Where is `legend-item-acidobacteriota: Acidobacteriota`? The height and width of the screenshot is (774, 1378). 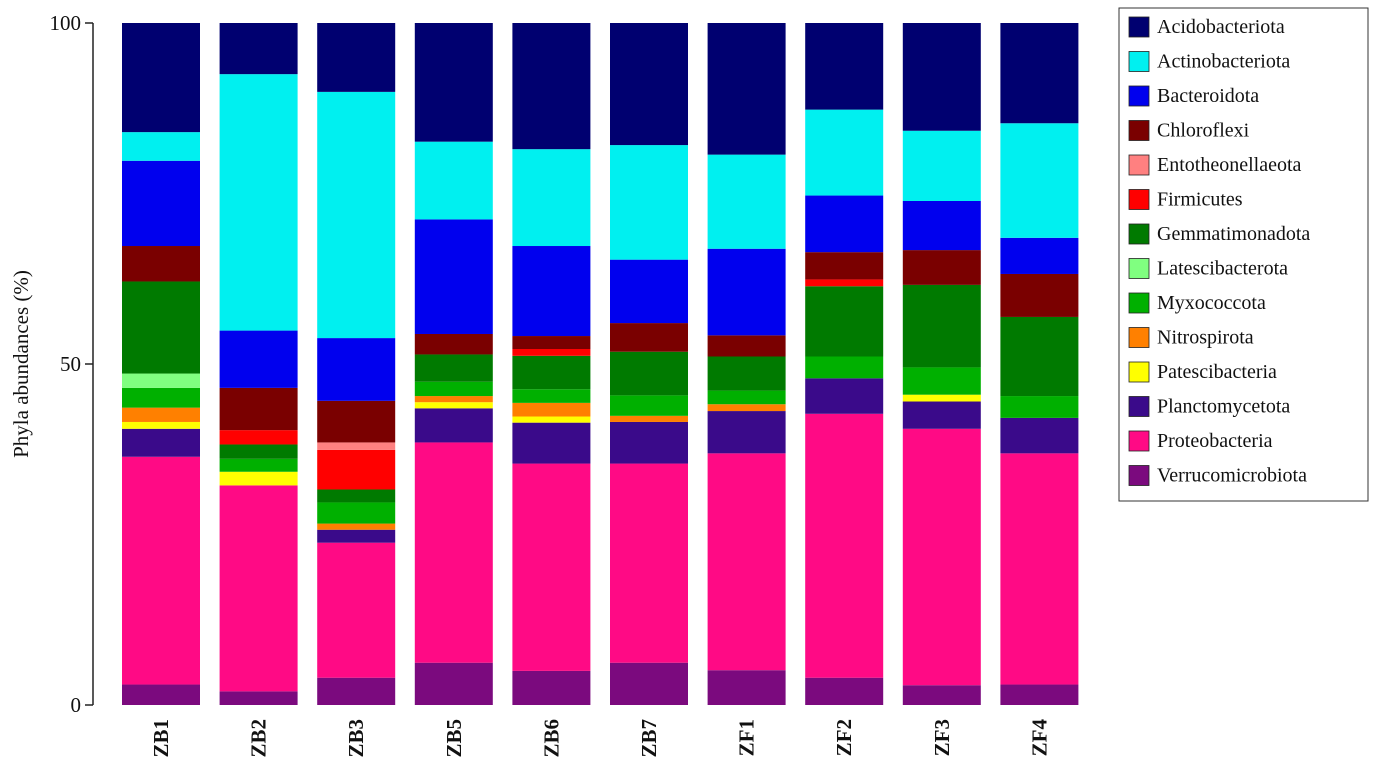 legend-item-acidobacteriota: Acidobacteriota is located at coordinates (1206, 27).